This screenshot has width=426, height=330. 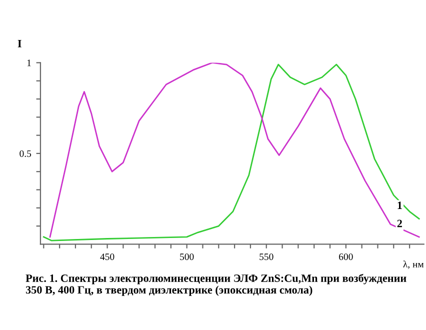 What do you see at coordinates (20, 44) in the screenshot?
I see `y-axis-title: I` at bounding box center [20, 44].